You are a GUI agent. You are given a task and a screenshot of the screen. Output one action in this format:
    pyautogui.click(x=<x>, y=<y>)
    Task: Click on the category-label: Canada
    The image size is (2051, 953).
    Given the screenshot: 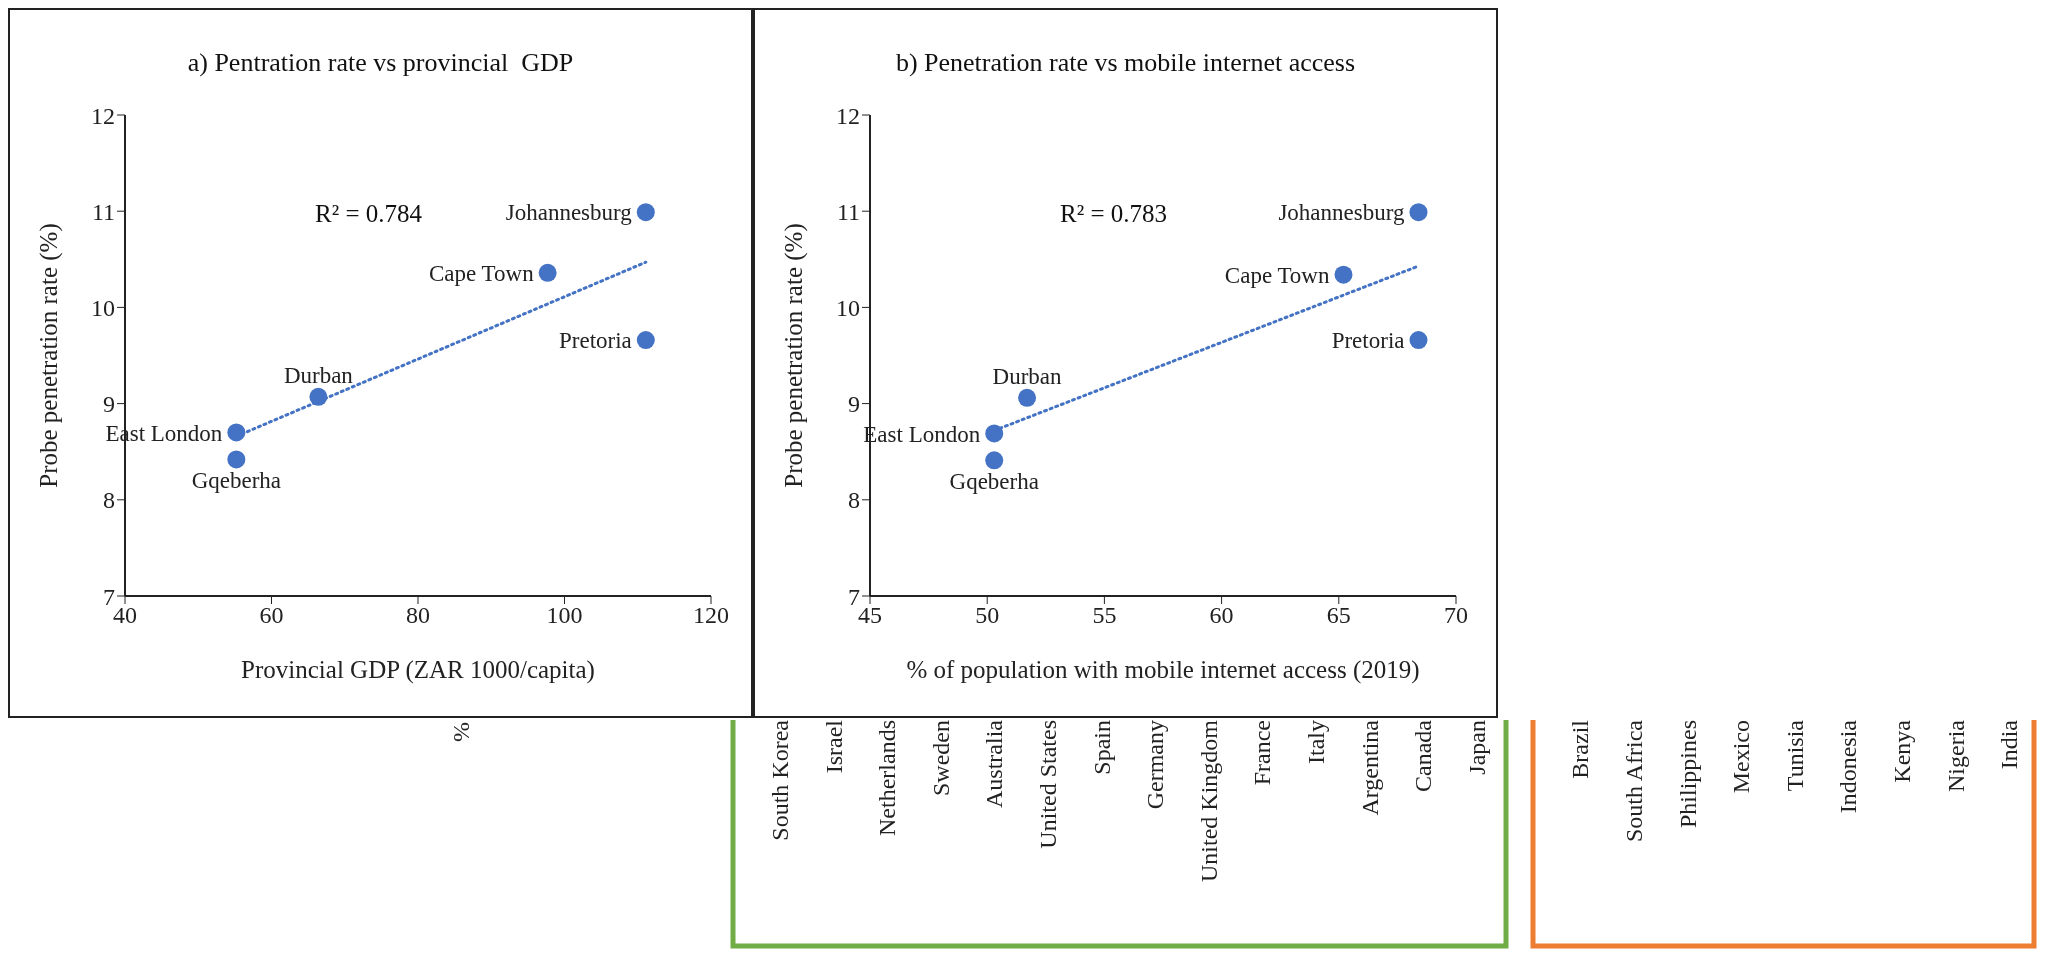 What is the action you would take?
    pyautogui.click(x=1423, y=755)
    